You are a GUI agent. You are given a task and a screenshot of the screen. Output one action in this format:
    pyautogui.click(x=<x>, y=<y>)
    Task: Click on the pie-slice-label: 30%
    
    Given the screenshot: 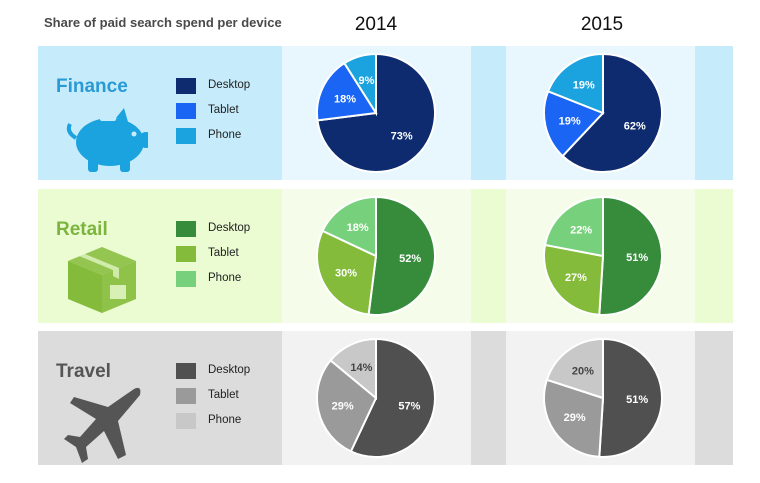 What is the action you would take?
    pyautogui.click(x=346, y=273)
    